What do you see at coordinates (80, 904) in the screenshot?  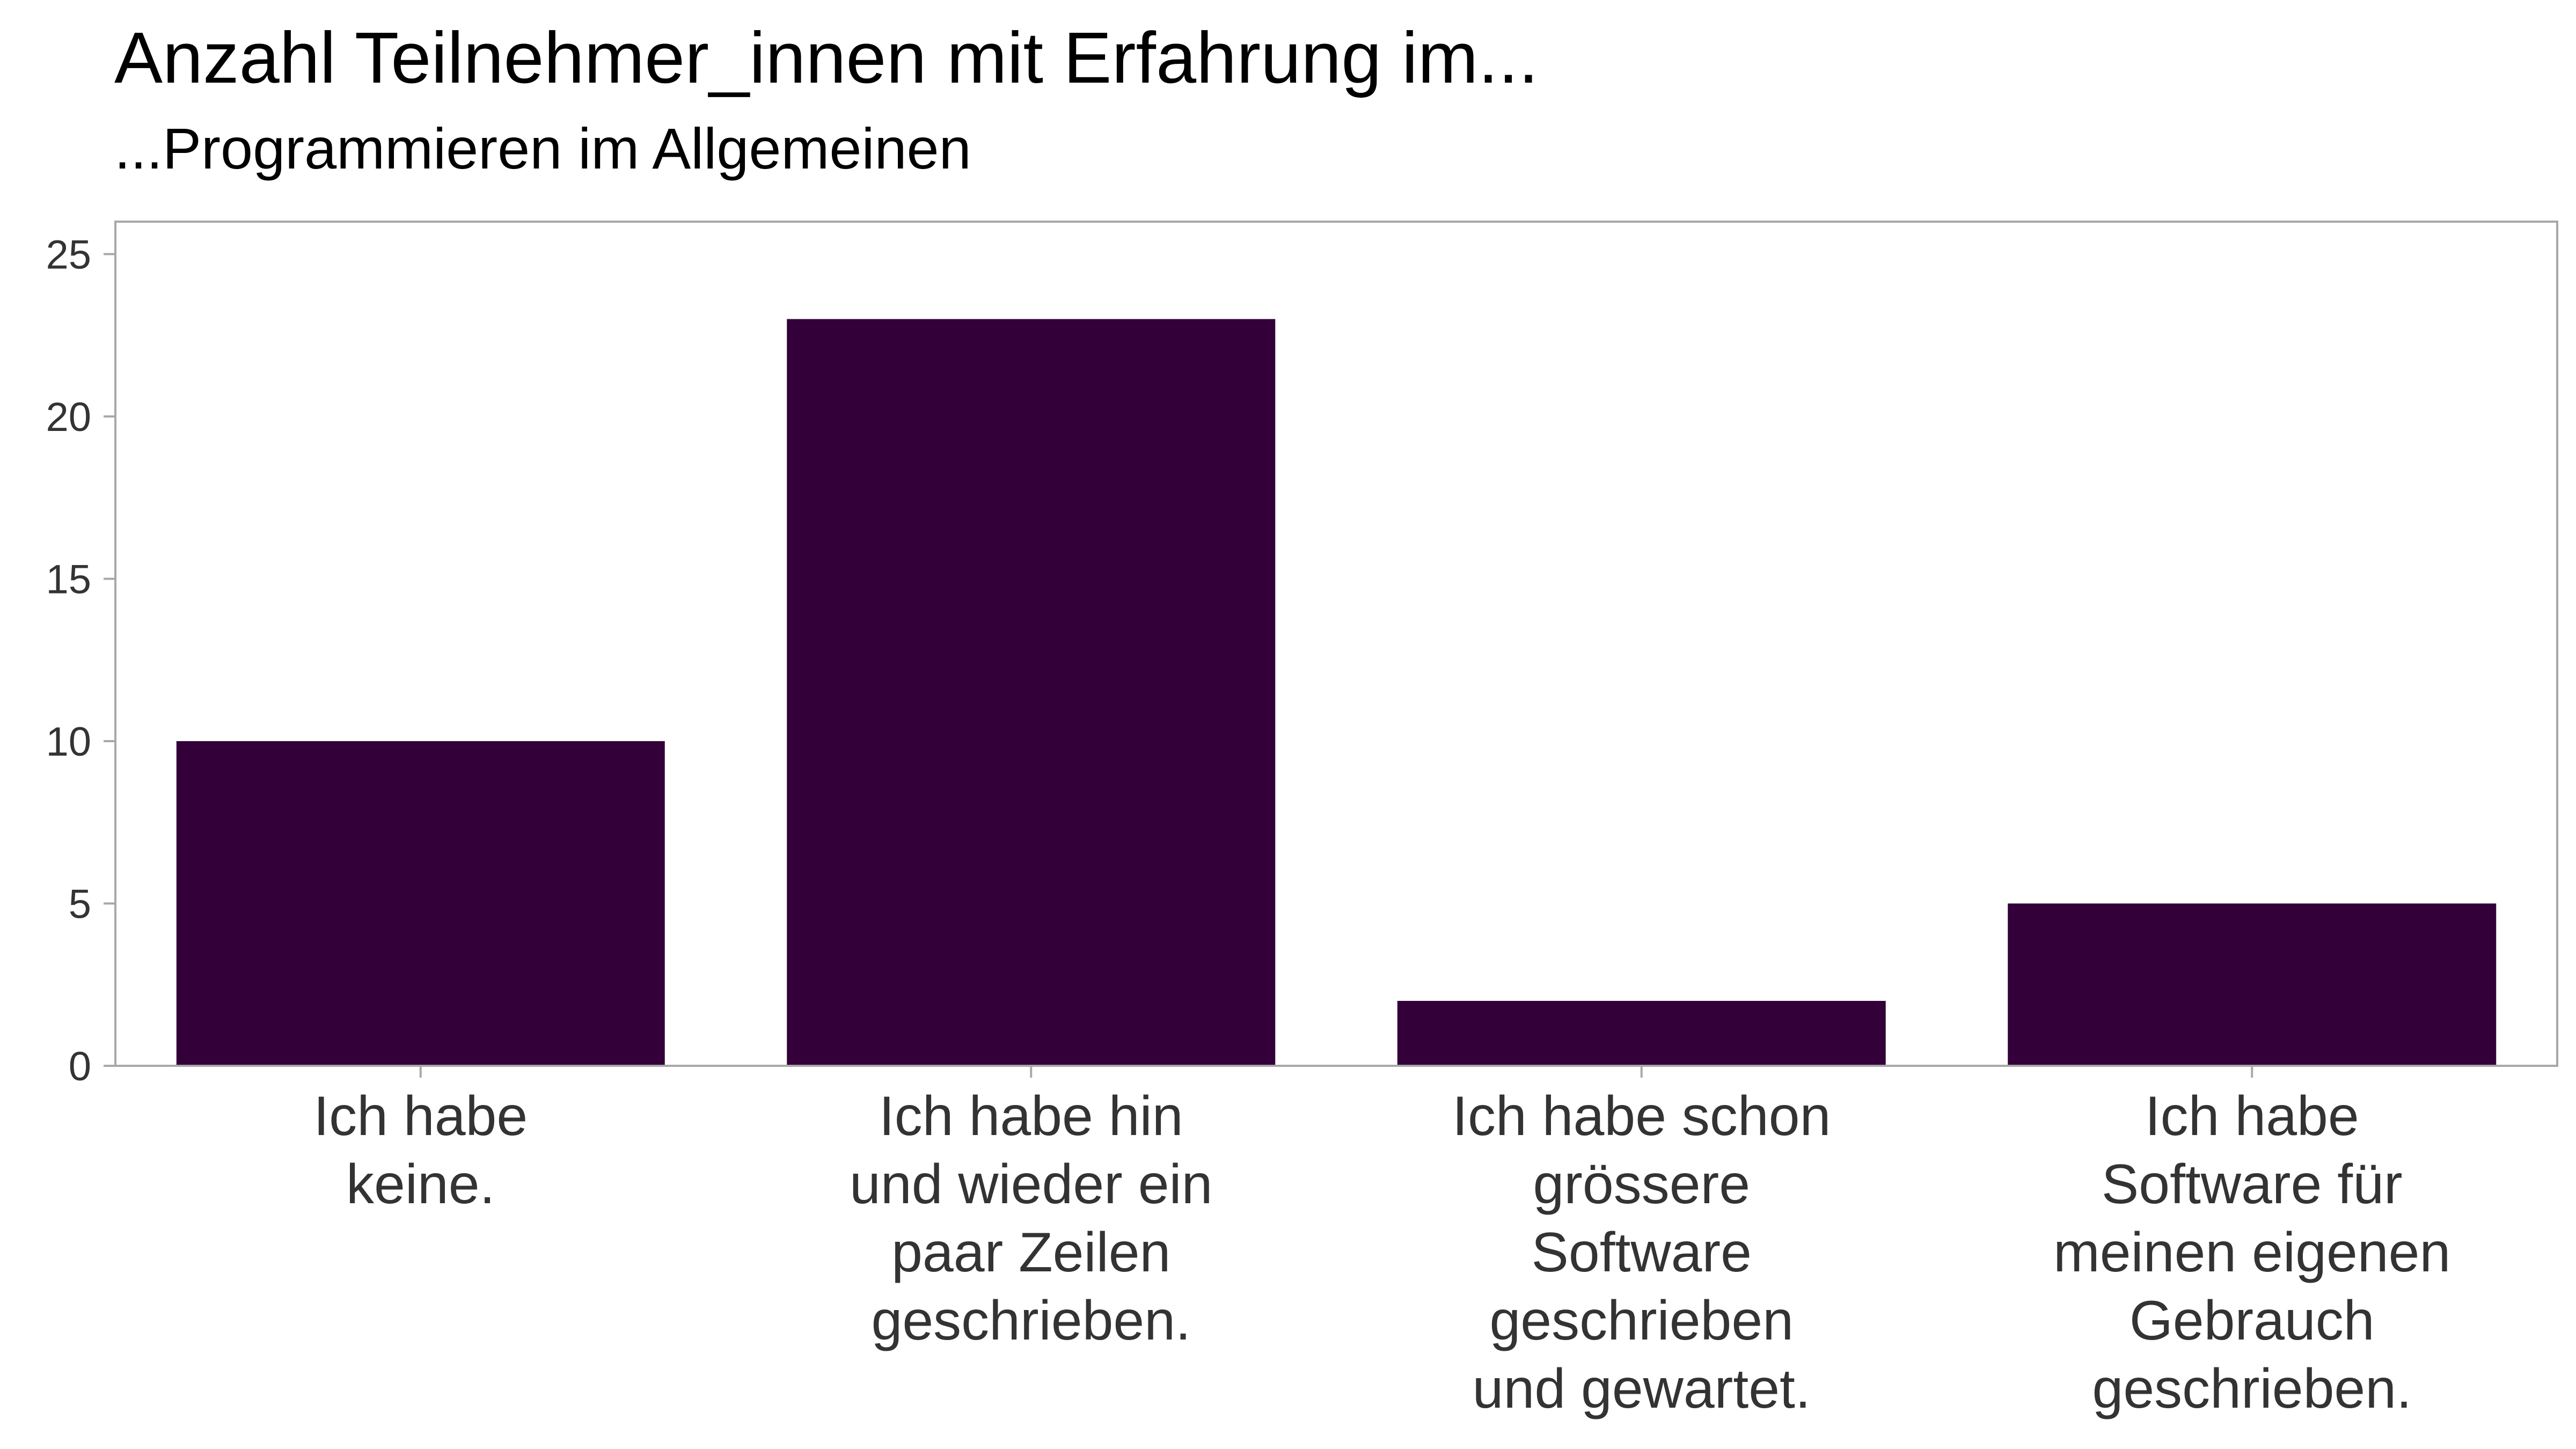 I see `y-tick-label: 5` at bounding box center [80, 904].